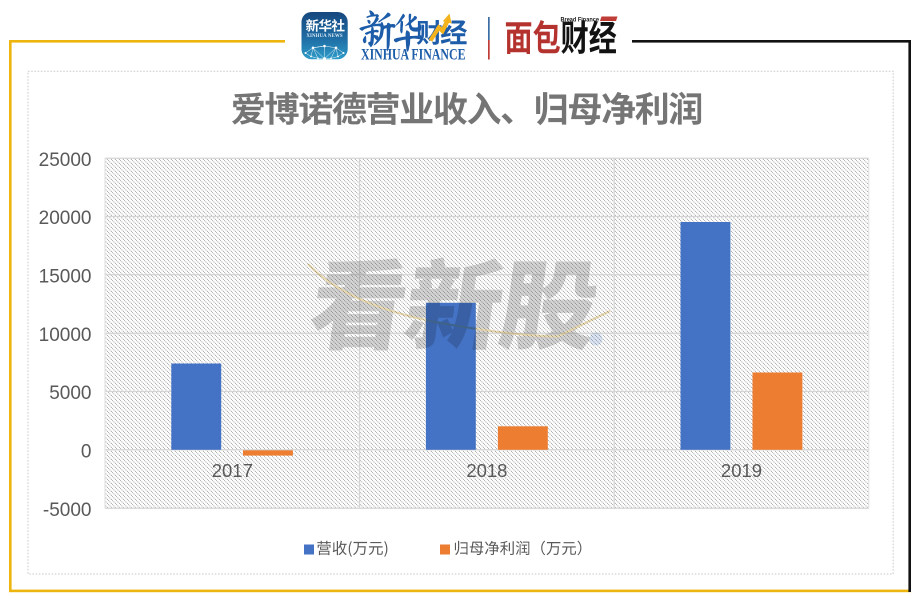  Describe the element at coordinates (324, 36) in the screenshot. I see `svg-text: XINHUA NEWS` at that location.